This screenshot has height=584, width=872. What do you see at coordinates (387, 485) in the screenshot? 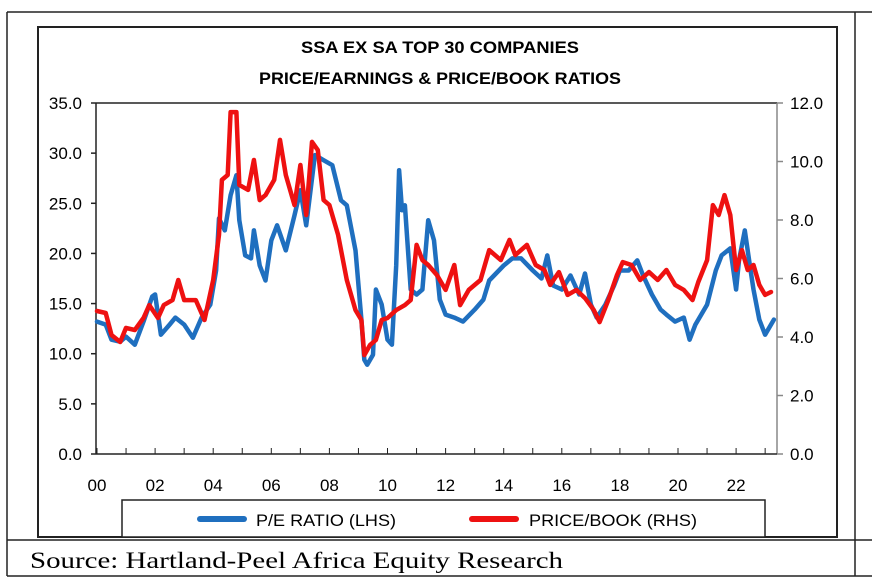
I see `x-axis-tick-label: 10` at bounding box center [387, 485].